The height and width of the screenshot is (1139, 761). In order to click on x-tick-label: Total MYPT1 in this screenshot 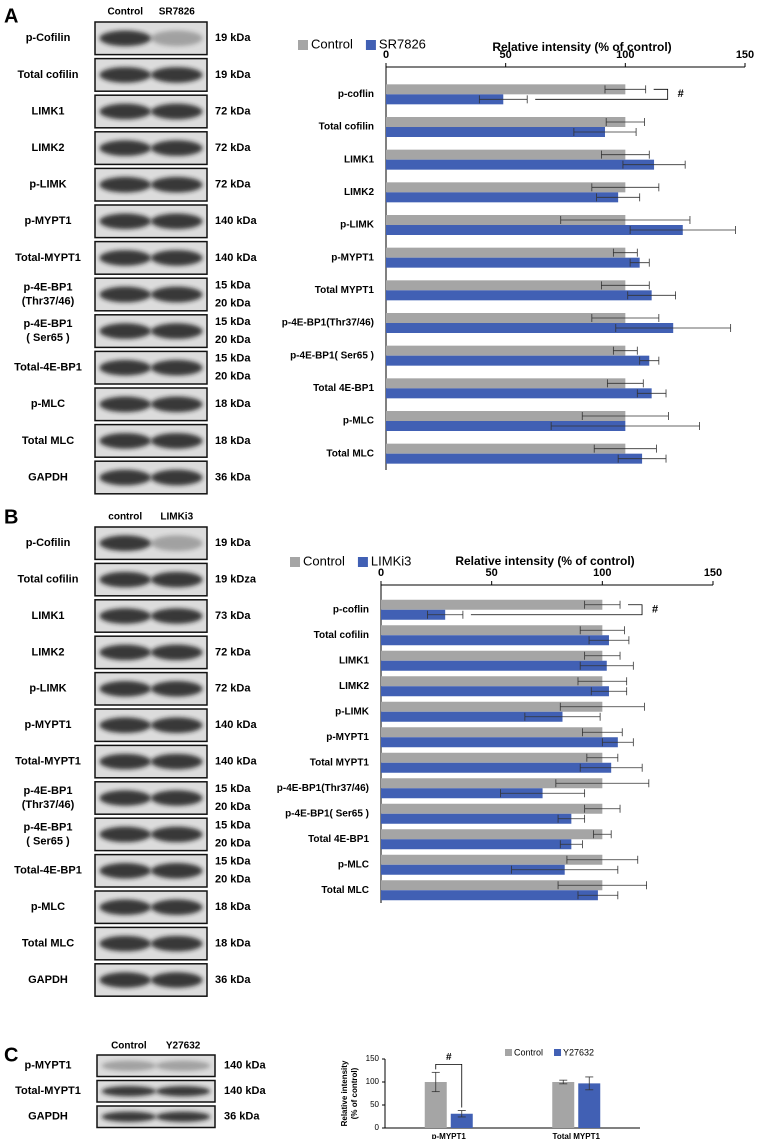, I will do `click(577, 1135)`.